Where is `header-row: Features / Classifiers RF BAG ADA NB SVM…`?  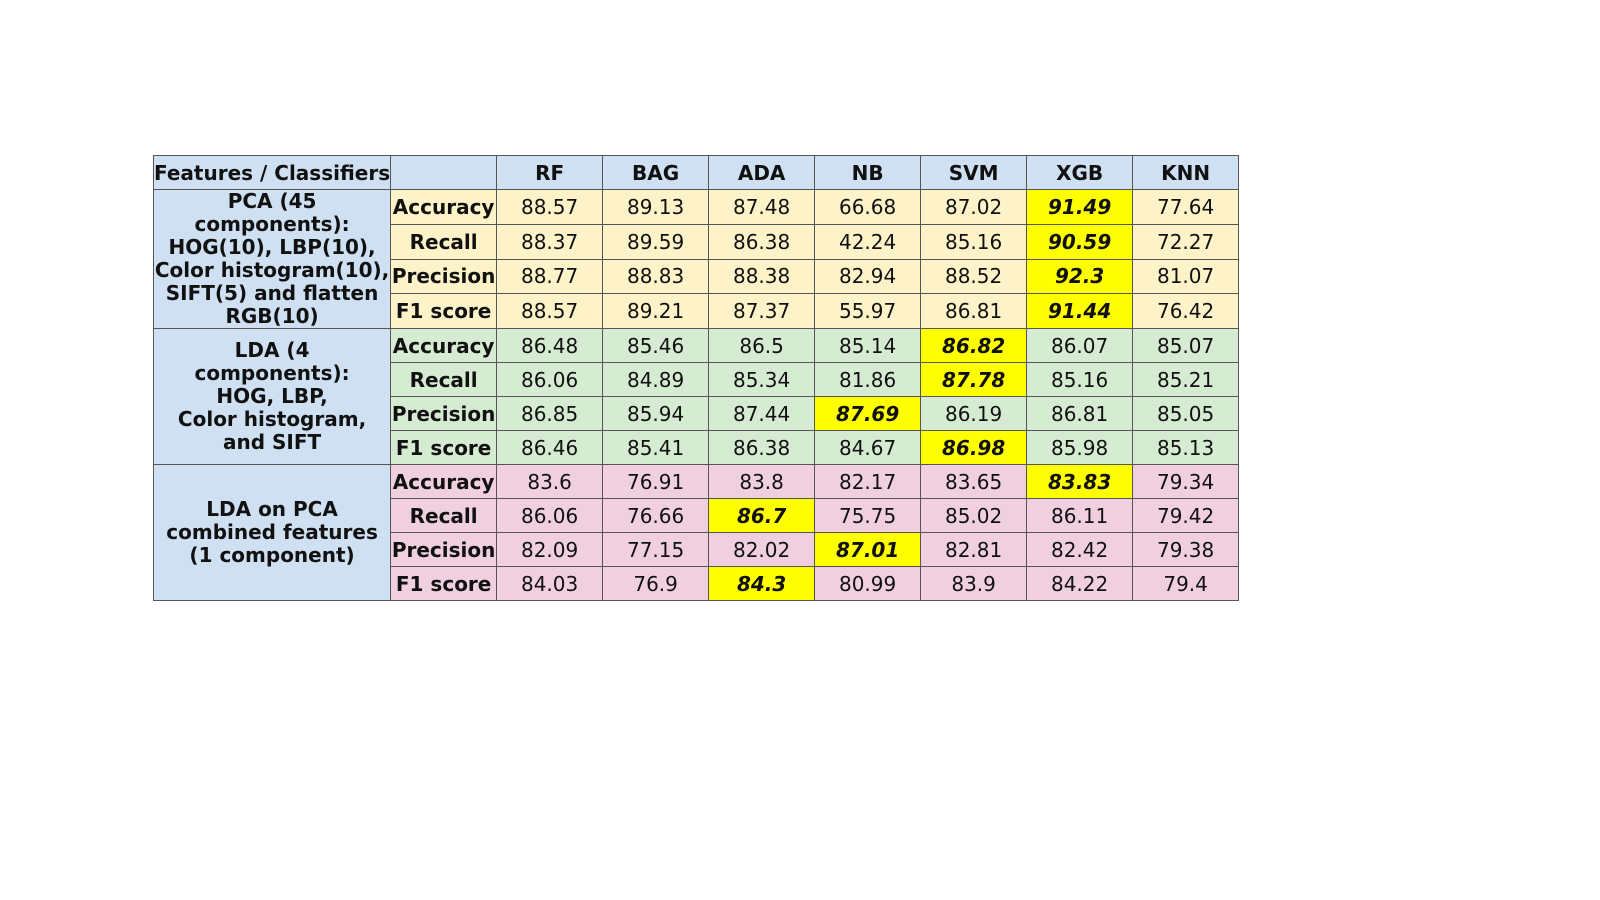
header-row: Features / Classifiers RF BAG ADA NB SVM… is located at coordinates (696, 172).